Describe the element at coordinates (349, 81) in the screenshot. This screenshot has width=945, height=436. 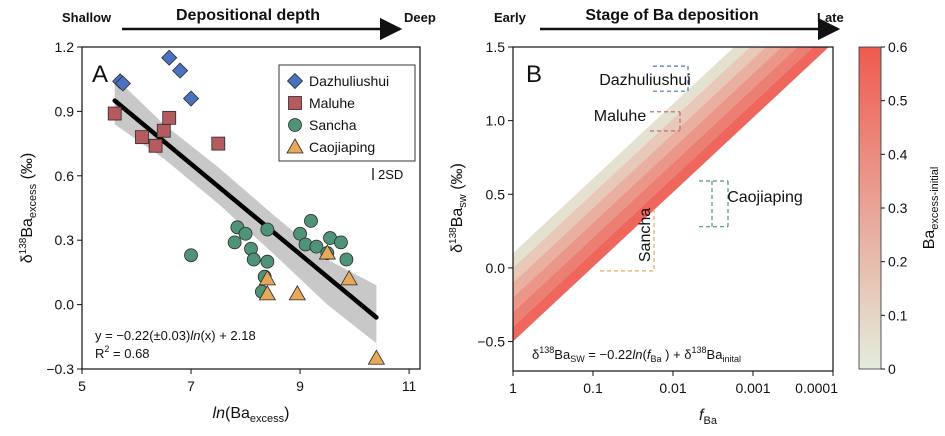
I see `legend-label-dazhuliushui: Dazhuliushui` at that location.